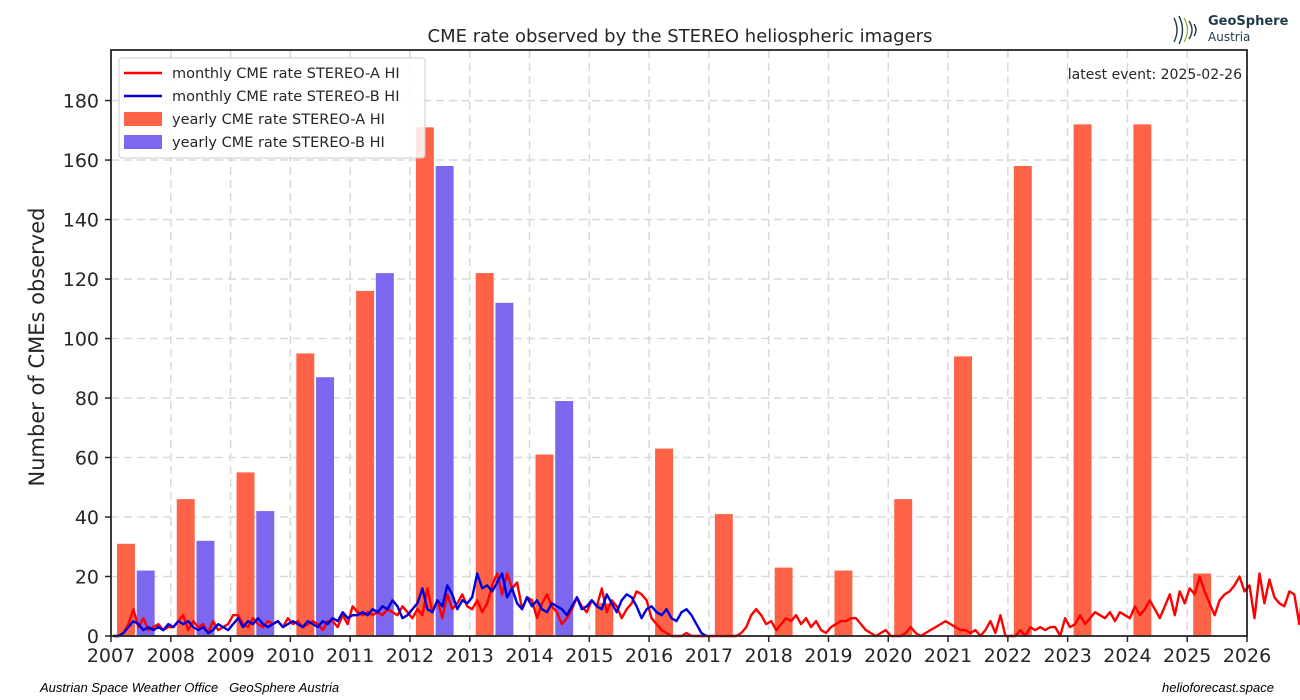 This screenshot has width=1300, height=700. Describe the element at coordinates (1217, 687) in the screenshot. I see `footer-website: helioforecast.space` at that location.